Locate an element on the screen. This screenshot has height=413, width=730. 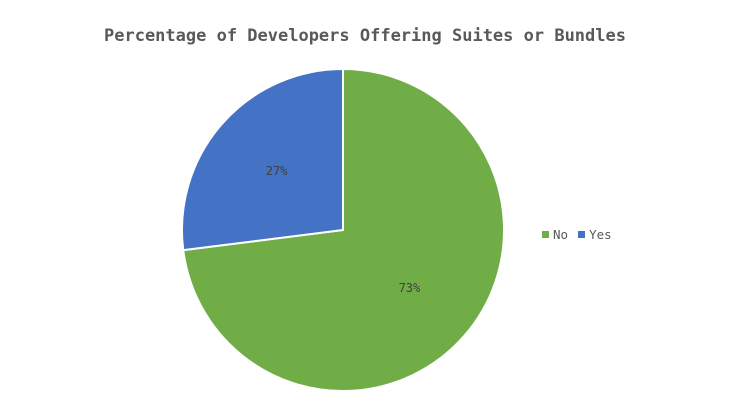
legend-label-no: No is located at coordinates (561, 234).